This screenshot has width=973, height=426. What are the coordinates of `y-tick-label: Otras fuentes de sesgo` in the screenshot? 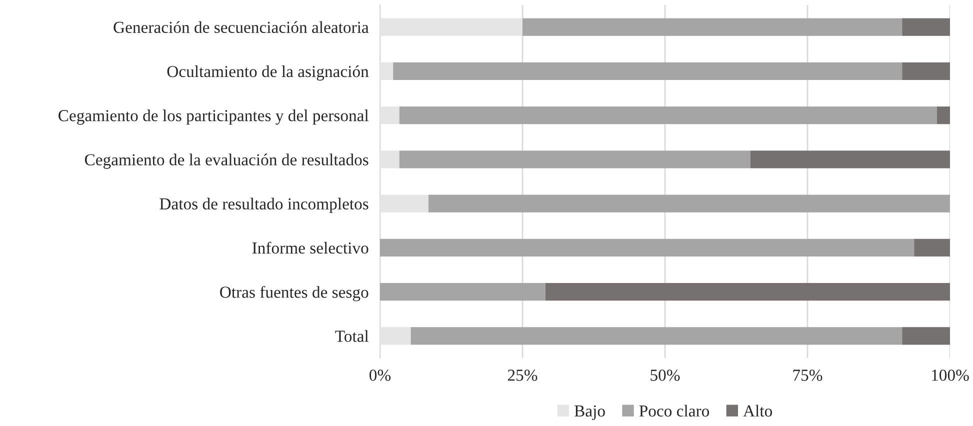 It's located at (294, 294).